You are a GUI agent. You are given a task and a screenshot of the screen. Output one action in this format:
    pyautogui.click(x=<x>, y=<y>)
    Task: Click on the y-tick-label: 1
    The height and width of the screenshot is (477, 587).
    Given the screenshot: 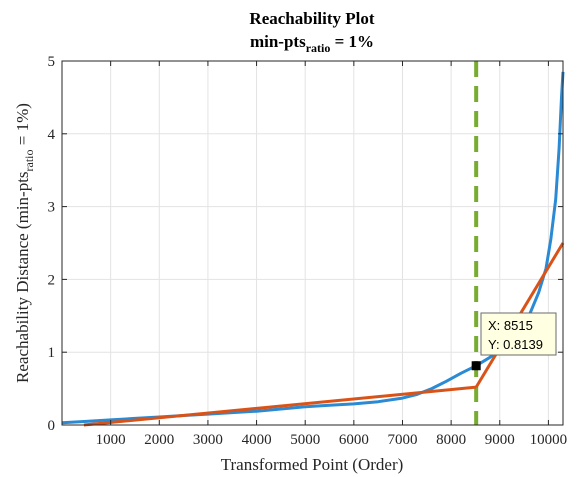 What is the action you would take?
    pyautogui.click(x=52, y=353)
    